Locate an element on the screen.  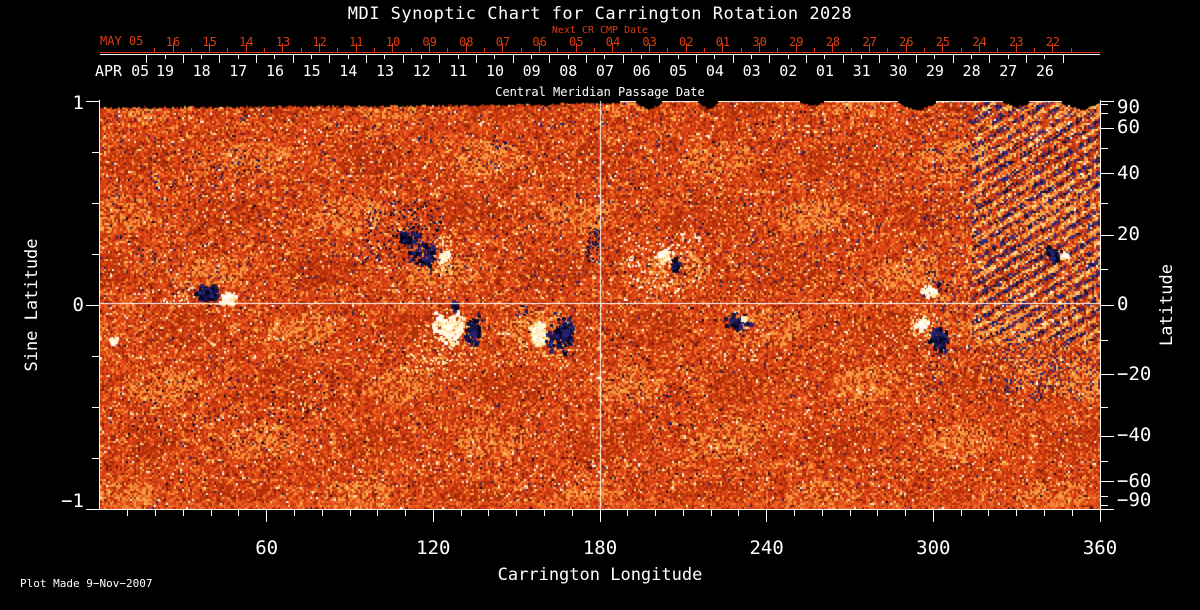
y-right-tick-label: −60 is located at coordinates (1134, 480).